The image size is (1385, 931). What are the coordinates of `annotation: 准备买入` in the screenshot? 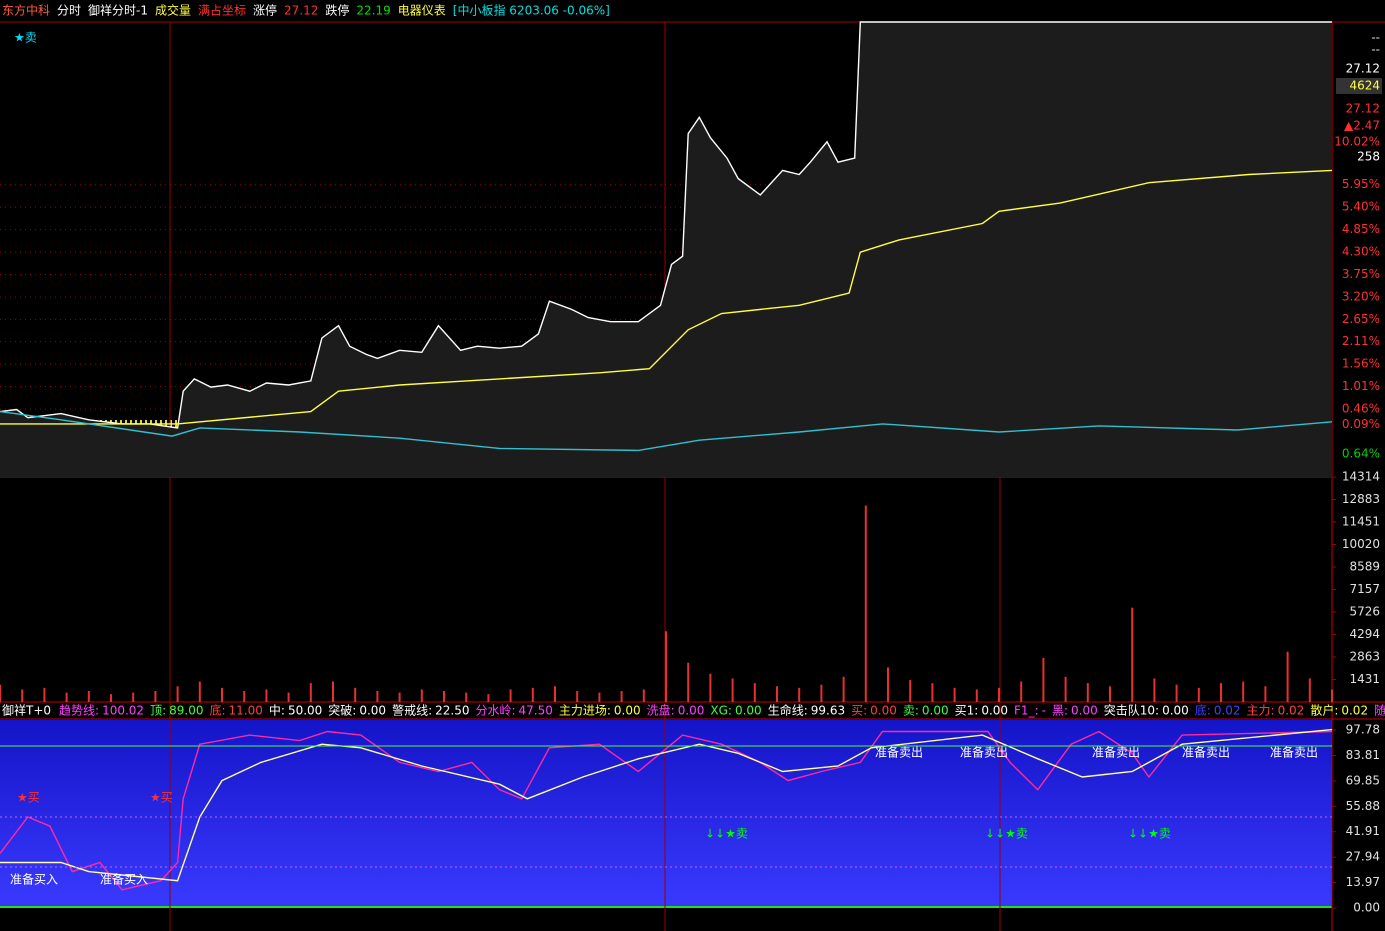 It's located at (34, 880).